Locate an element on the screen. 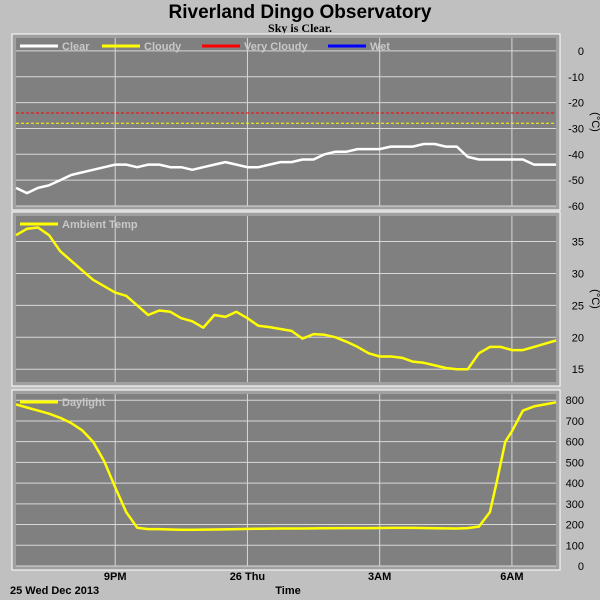 This screenshot has height=600, width=600. legend-entry: Very Cloudy is located at coordinates (276, 47).